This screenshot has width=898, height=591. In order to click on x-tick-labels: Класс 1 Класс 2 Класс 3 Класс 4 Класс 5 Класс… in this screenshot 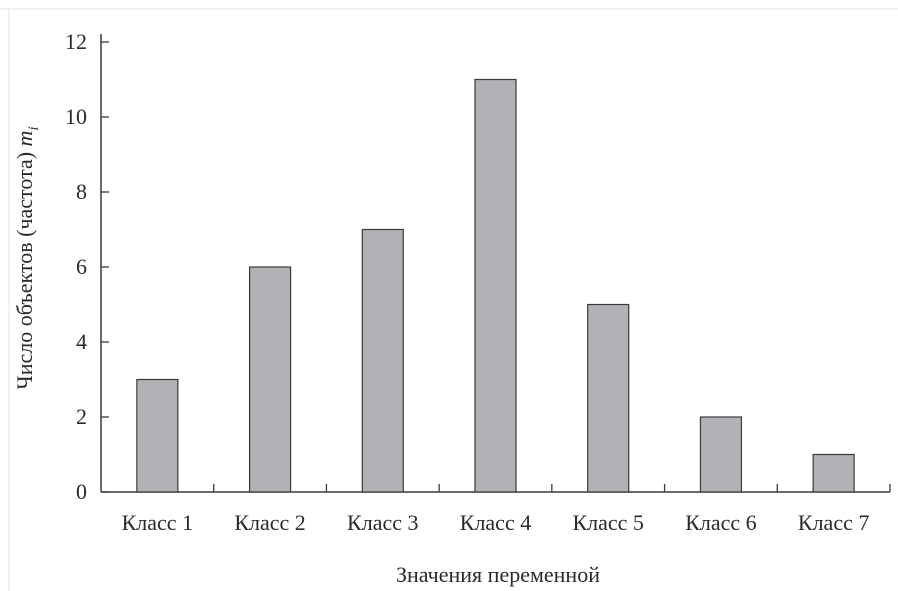, I will do `click(496, 522)`.